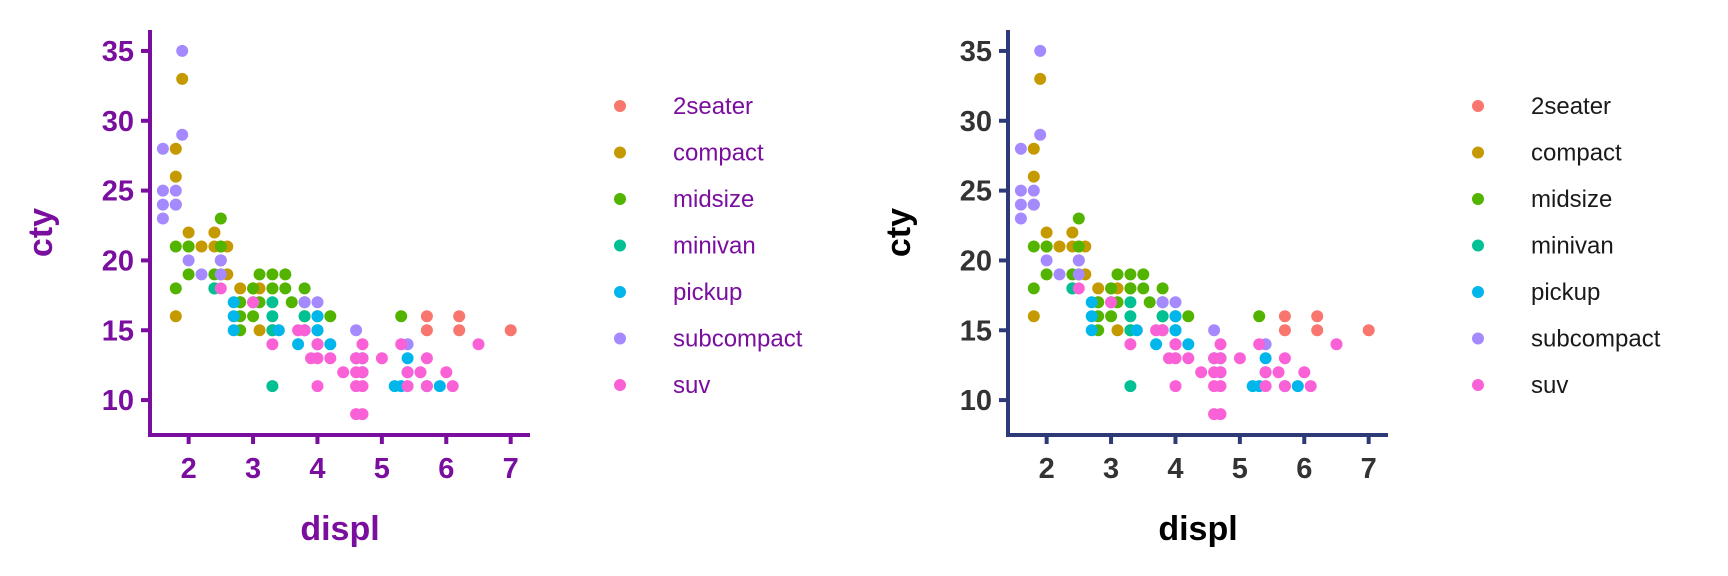 Image resolution: width=1728 pixels, height=576 pixels. I want to click on y-tick-label: 30, so click(118, 122).